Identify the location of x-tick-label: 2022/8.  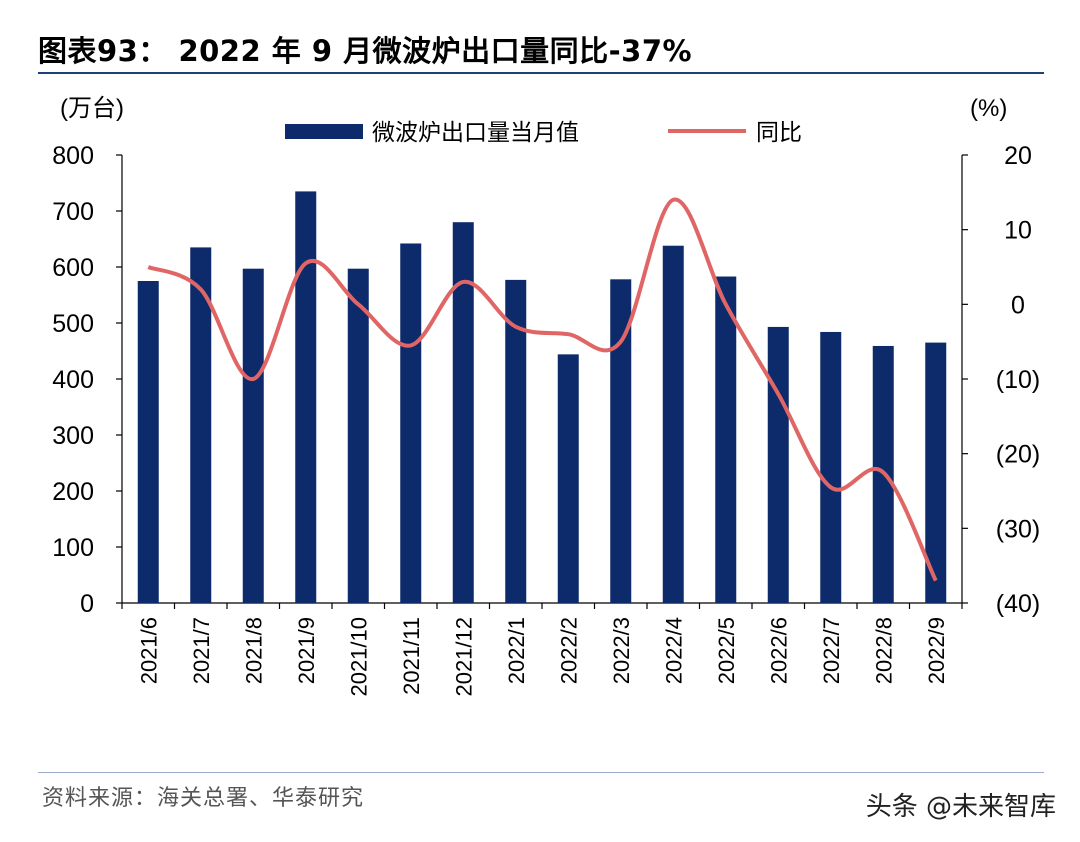
(883, 650).